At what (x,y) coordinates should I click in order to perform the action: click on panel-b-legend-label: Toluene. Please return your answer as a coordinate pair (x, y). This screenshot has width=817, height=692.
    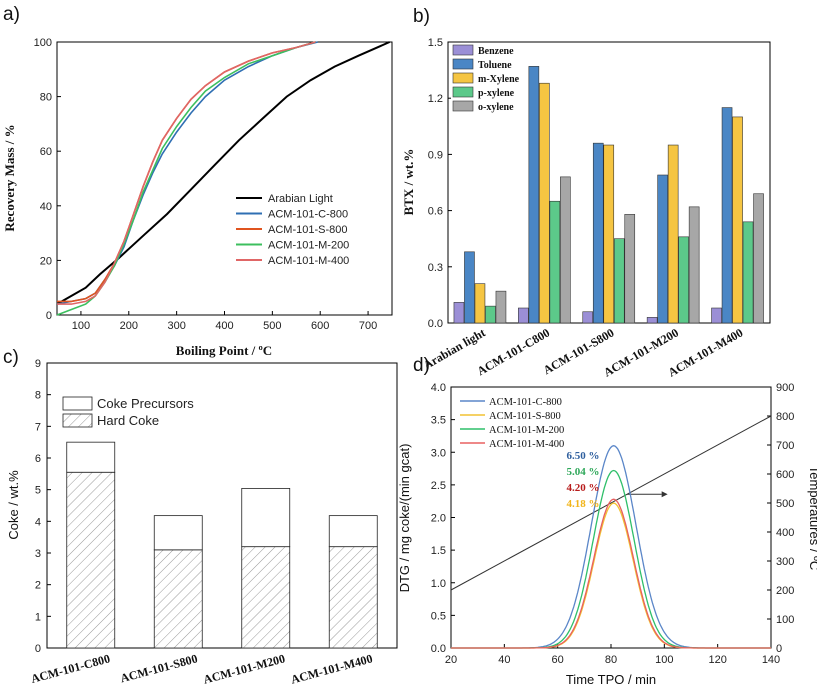
    Looking at the image, I should click on (495, 65).